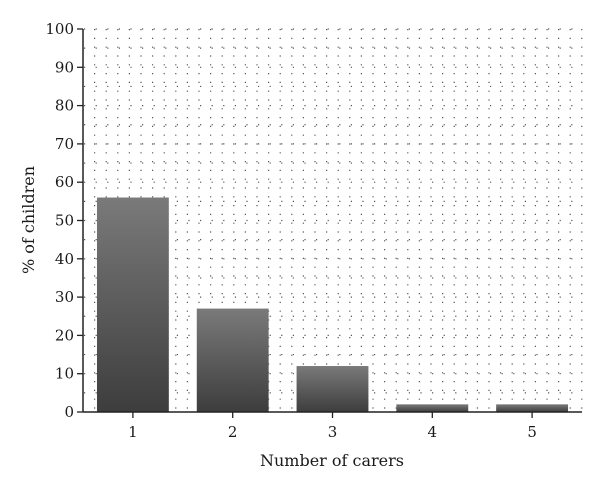 The width and height of the screenshot is (600, 486). I want to click on y-tick-labels: 0 10 20 30 40 50 60 70 80 90 100, so click(59, 220).